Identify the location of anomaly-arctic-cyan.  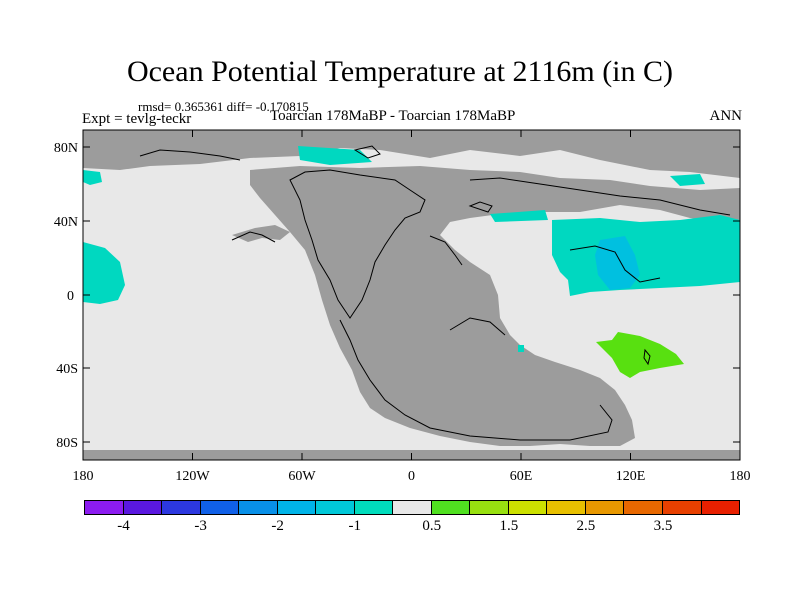
(335, 155).